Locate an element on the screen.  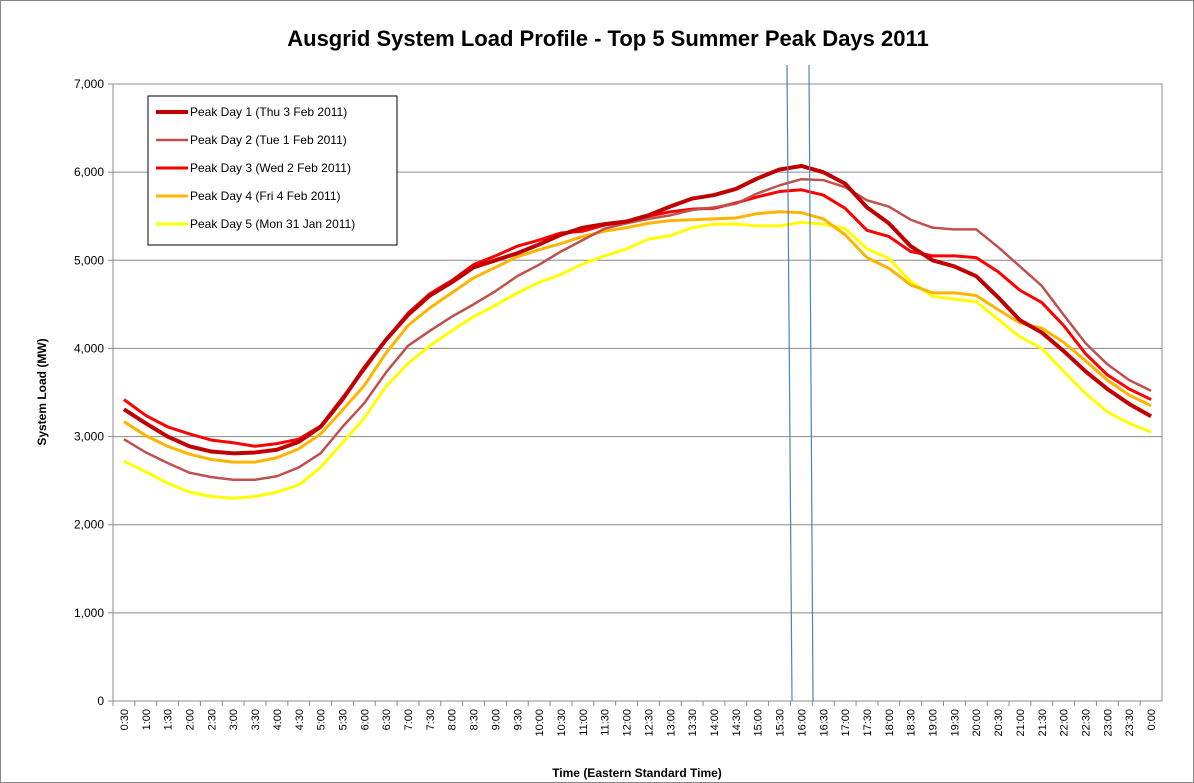
x-tick-label: 21:00 is located at coordinates (1021, 723).